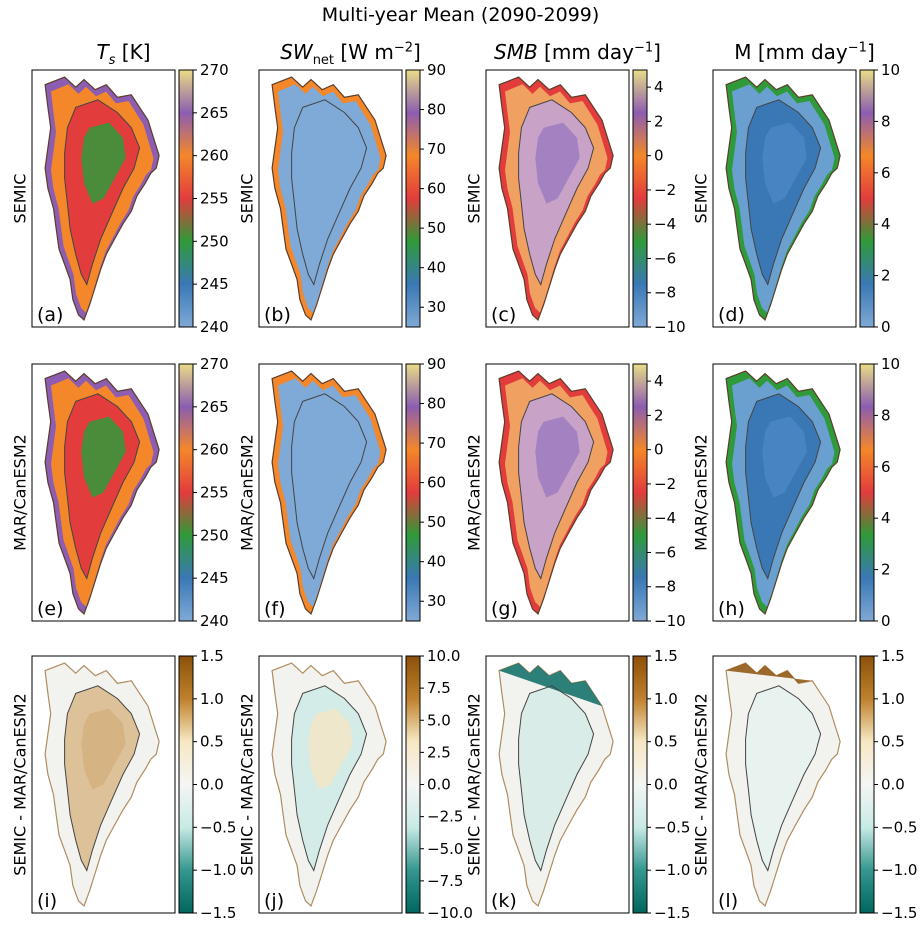 This screenshot has height=926, width=921. I want to click on colorbar-tick-label: −7.5, so click(445, 881).